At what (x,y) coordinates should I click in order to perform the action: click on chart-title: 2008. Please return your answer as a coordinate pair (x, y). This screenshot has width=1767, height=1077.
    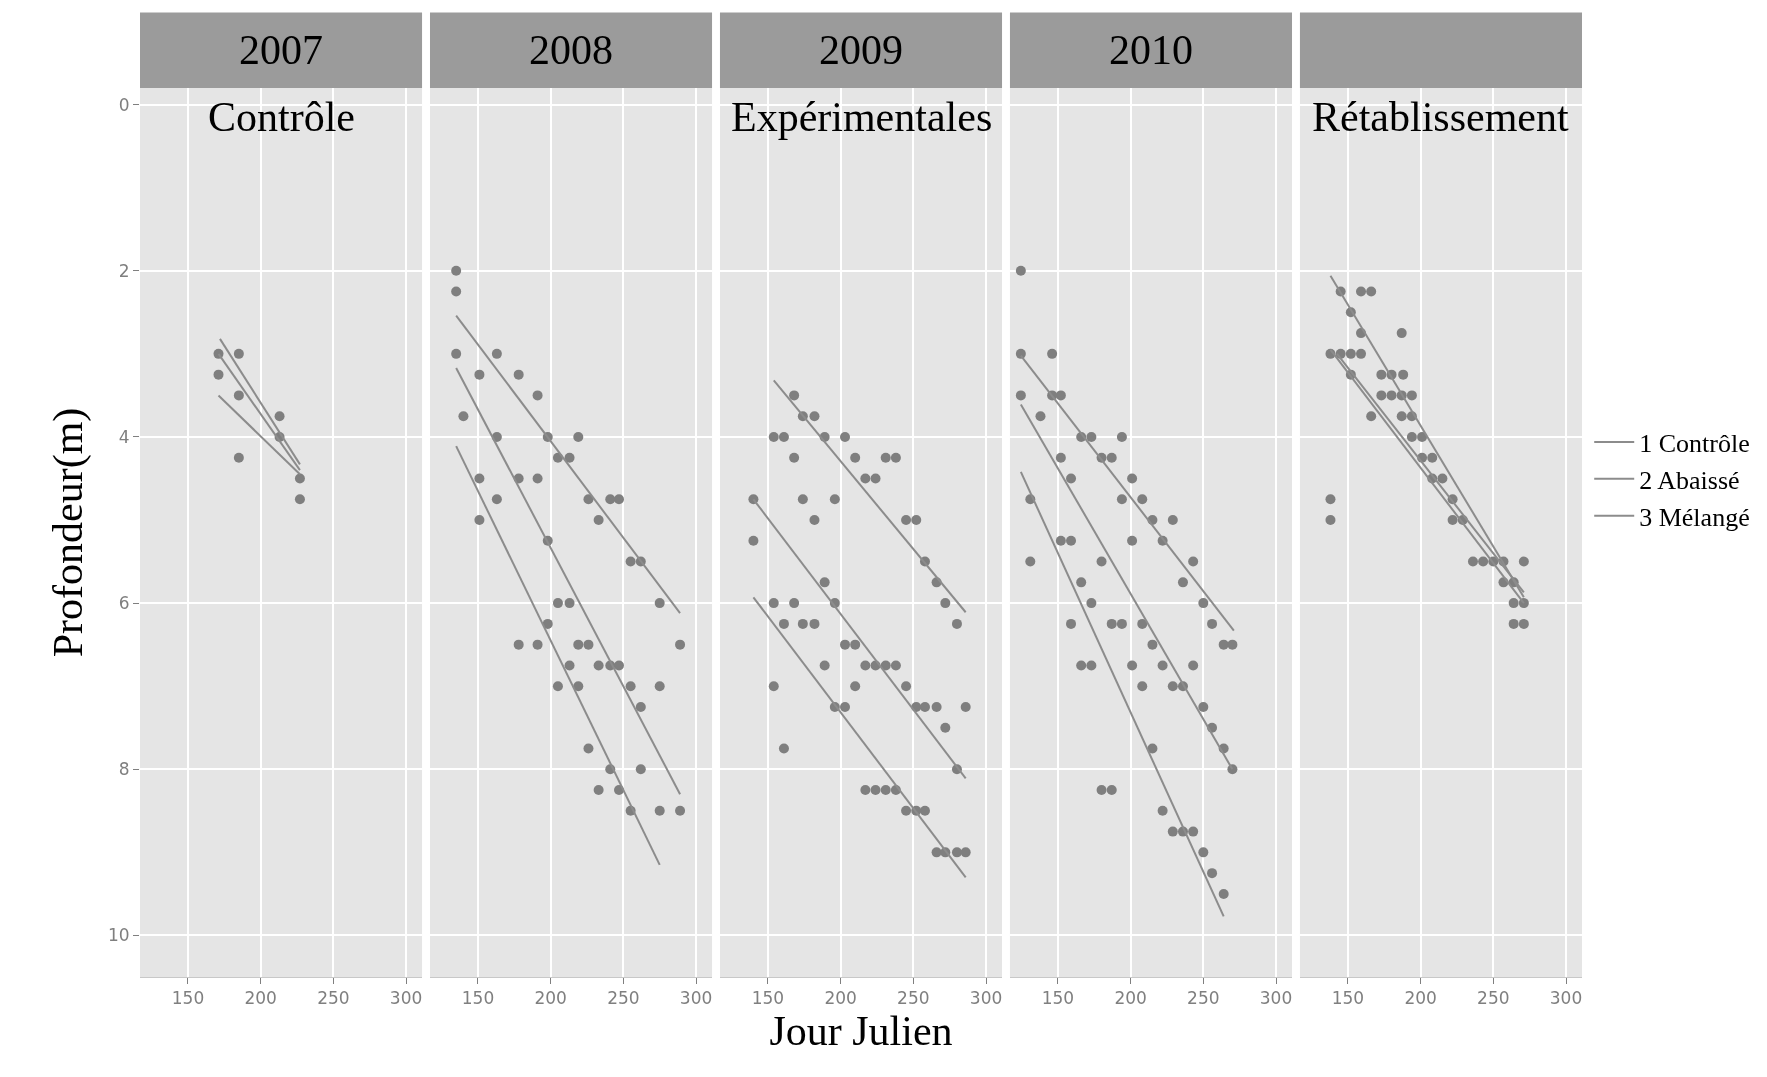
    Looking at the image, I should click on (571, 50).